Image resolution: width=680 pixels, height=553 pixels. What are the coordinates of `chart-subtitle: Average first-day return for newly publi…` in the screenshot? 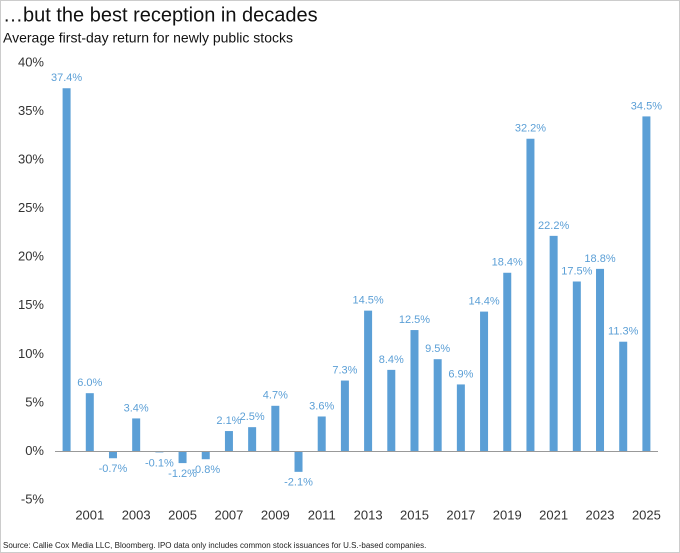 It's located at (148, 38).